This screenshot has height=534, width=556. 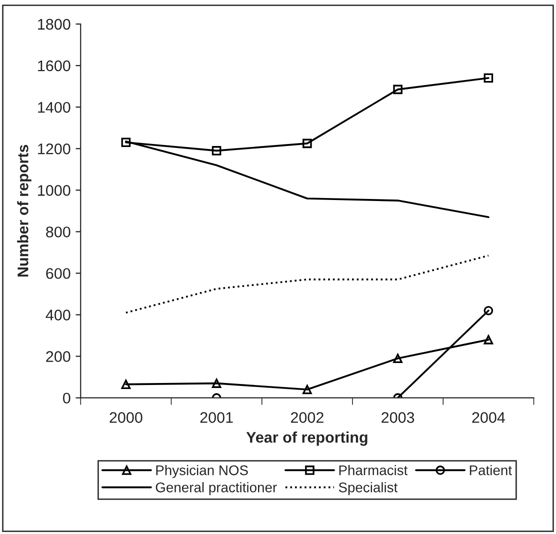 What do you see at coordinates (66, 398) in the screenshot?
I see `y-tick-label: 0` at bounding box center [66, 398].